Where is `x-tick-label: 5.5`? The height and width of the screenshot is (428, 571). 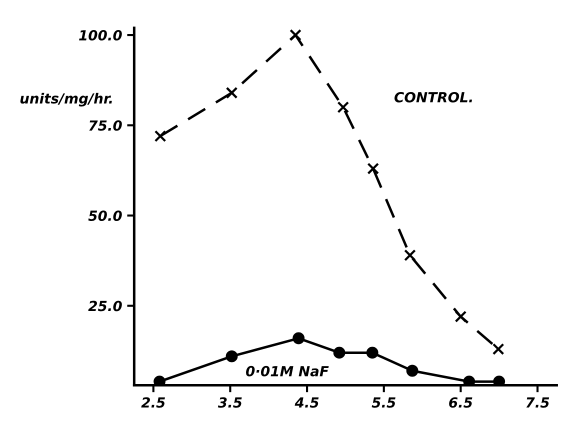 x-tick-label: 5.5 is located at coordinates (384, 402).